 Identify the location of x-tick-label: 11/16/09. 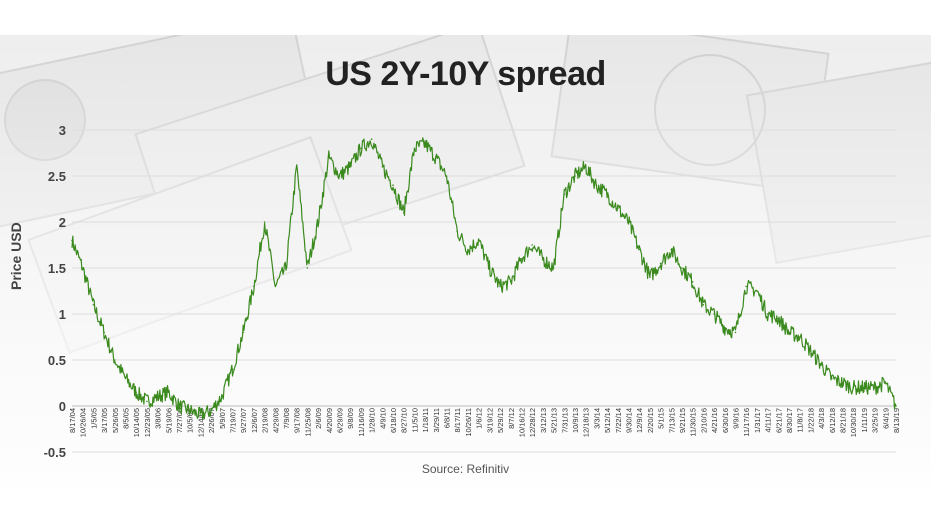
(361, 422).